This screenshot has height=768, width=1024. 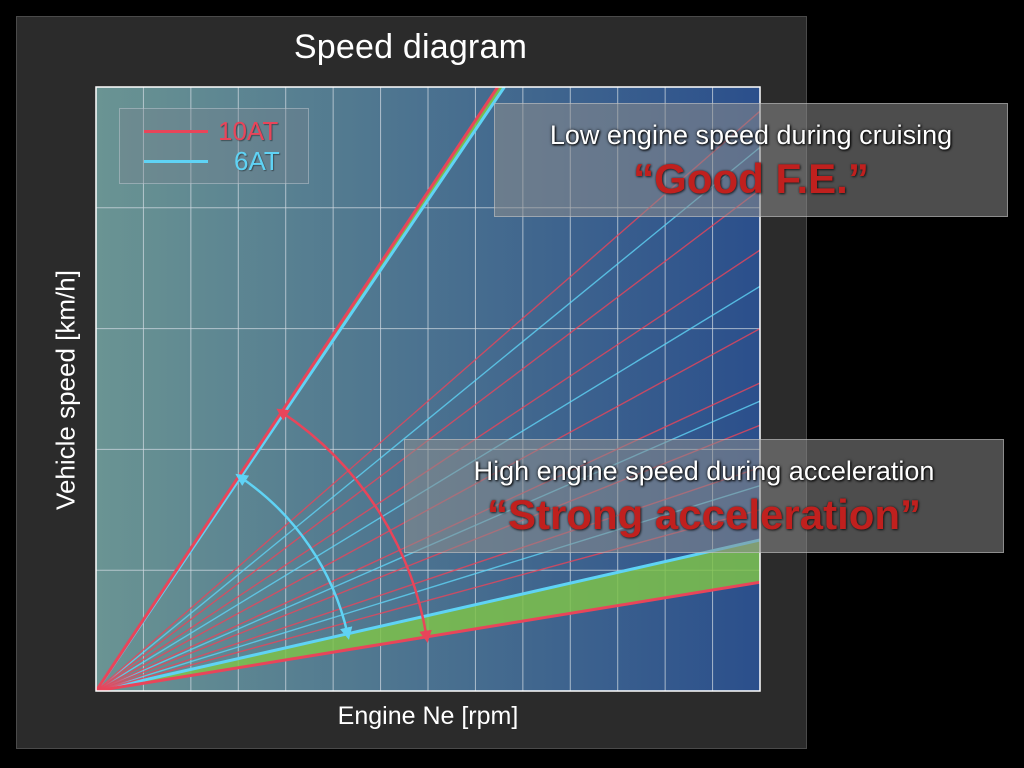 I want to click on legend-item-10at: 10AT, so click(x=215, y=131).